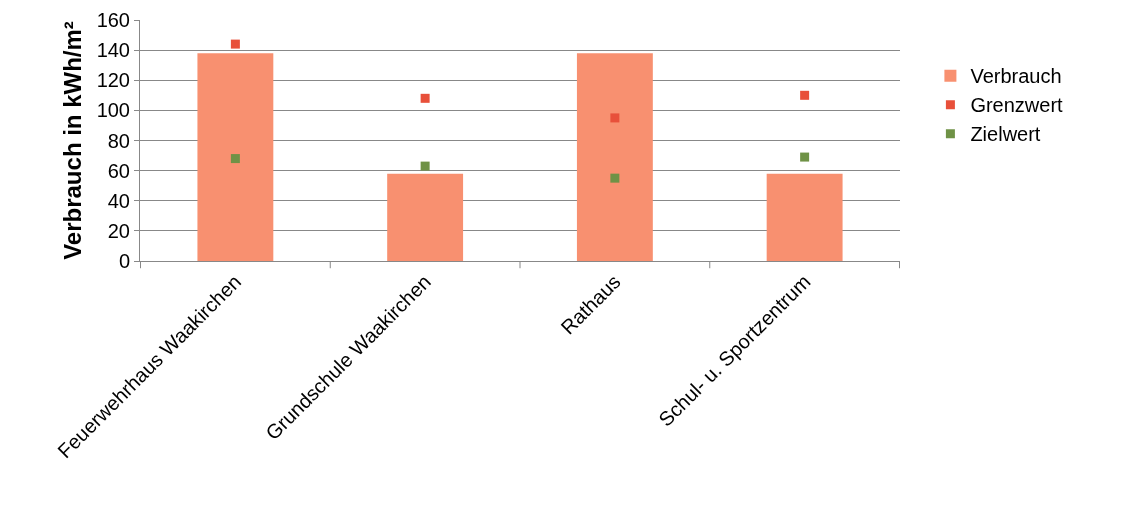 The width and height of the screenshot is (1127, 511). I want to click on y-tick-label: 60, so click(118, 170).